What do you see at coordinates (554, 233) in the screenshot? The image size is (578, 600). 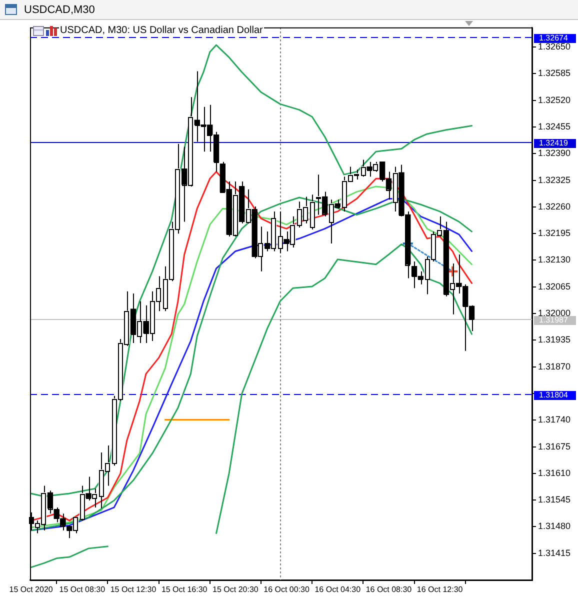 I see `y-tick-label: 1.32195` at bounding box center [554, 233].